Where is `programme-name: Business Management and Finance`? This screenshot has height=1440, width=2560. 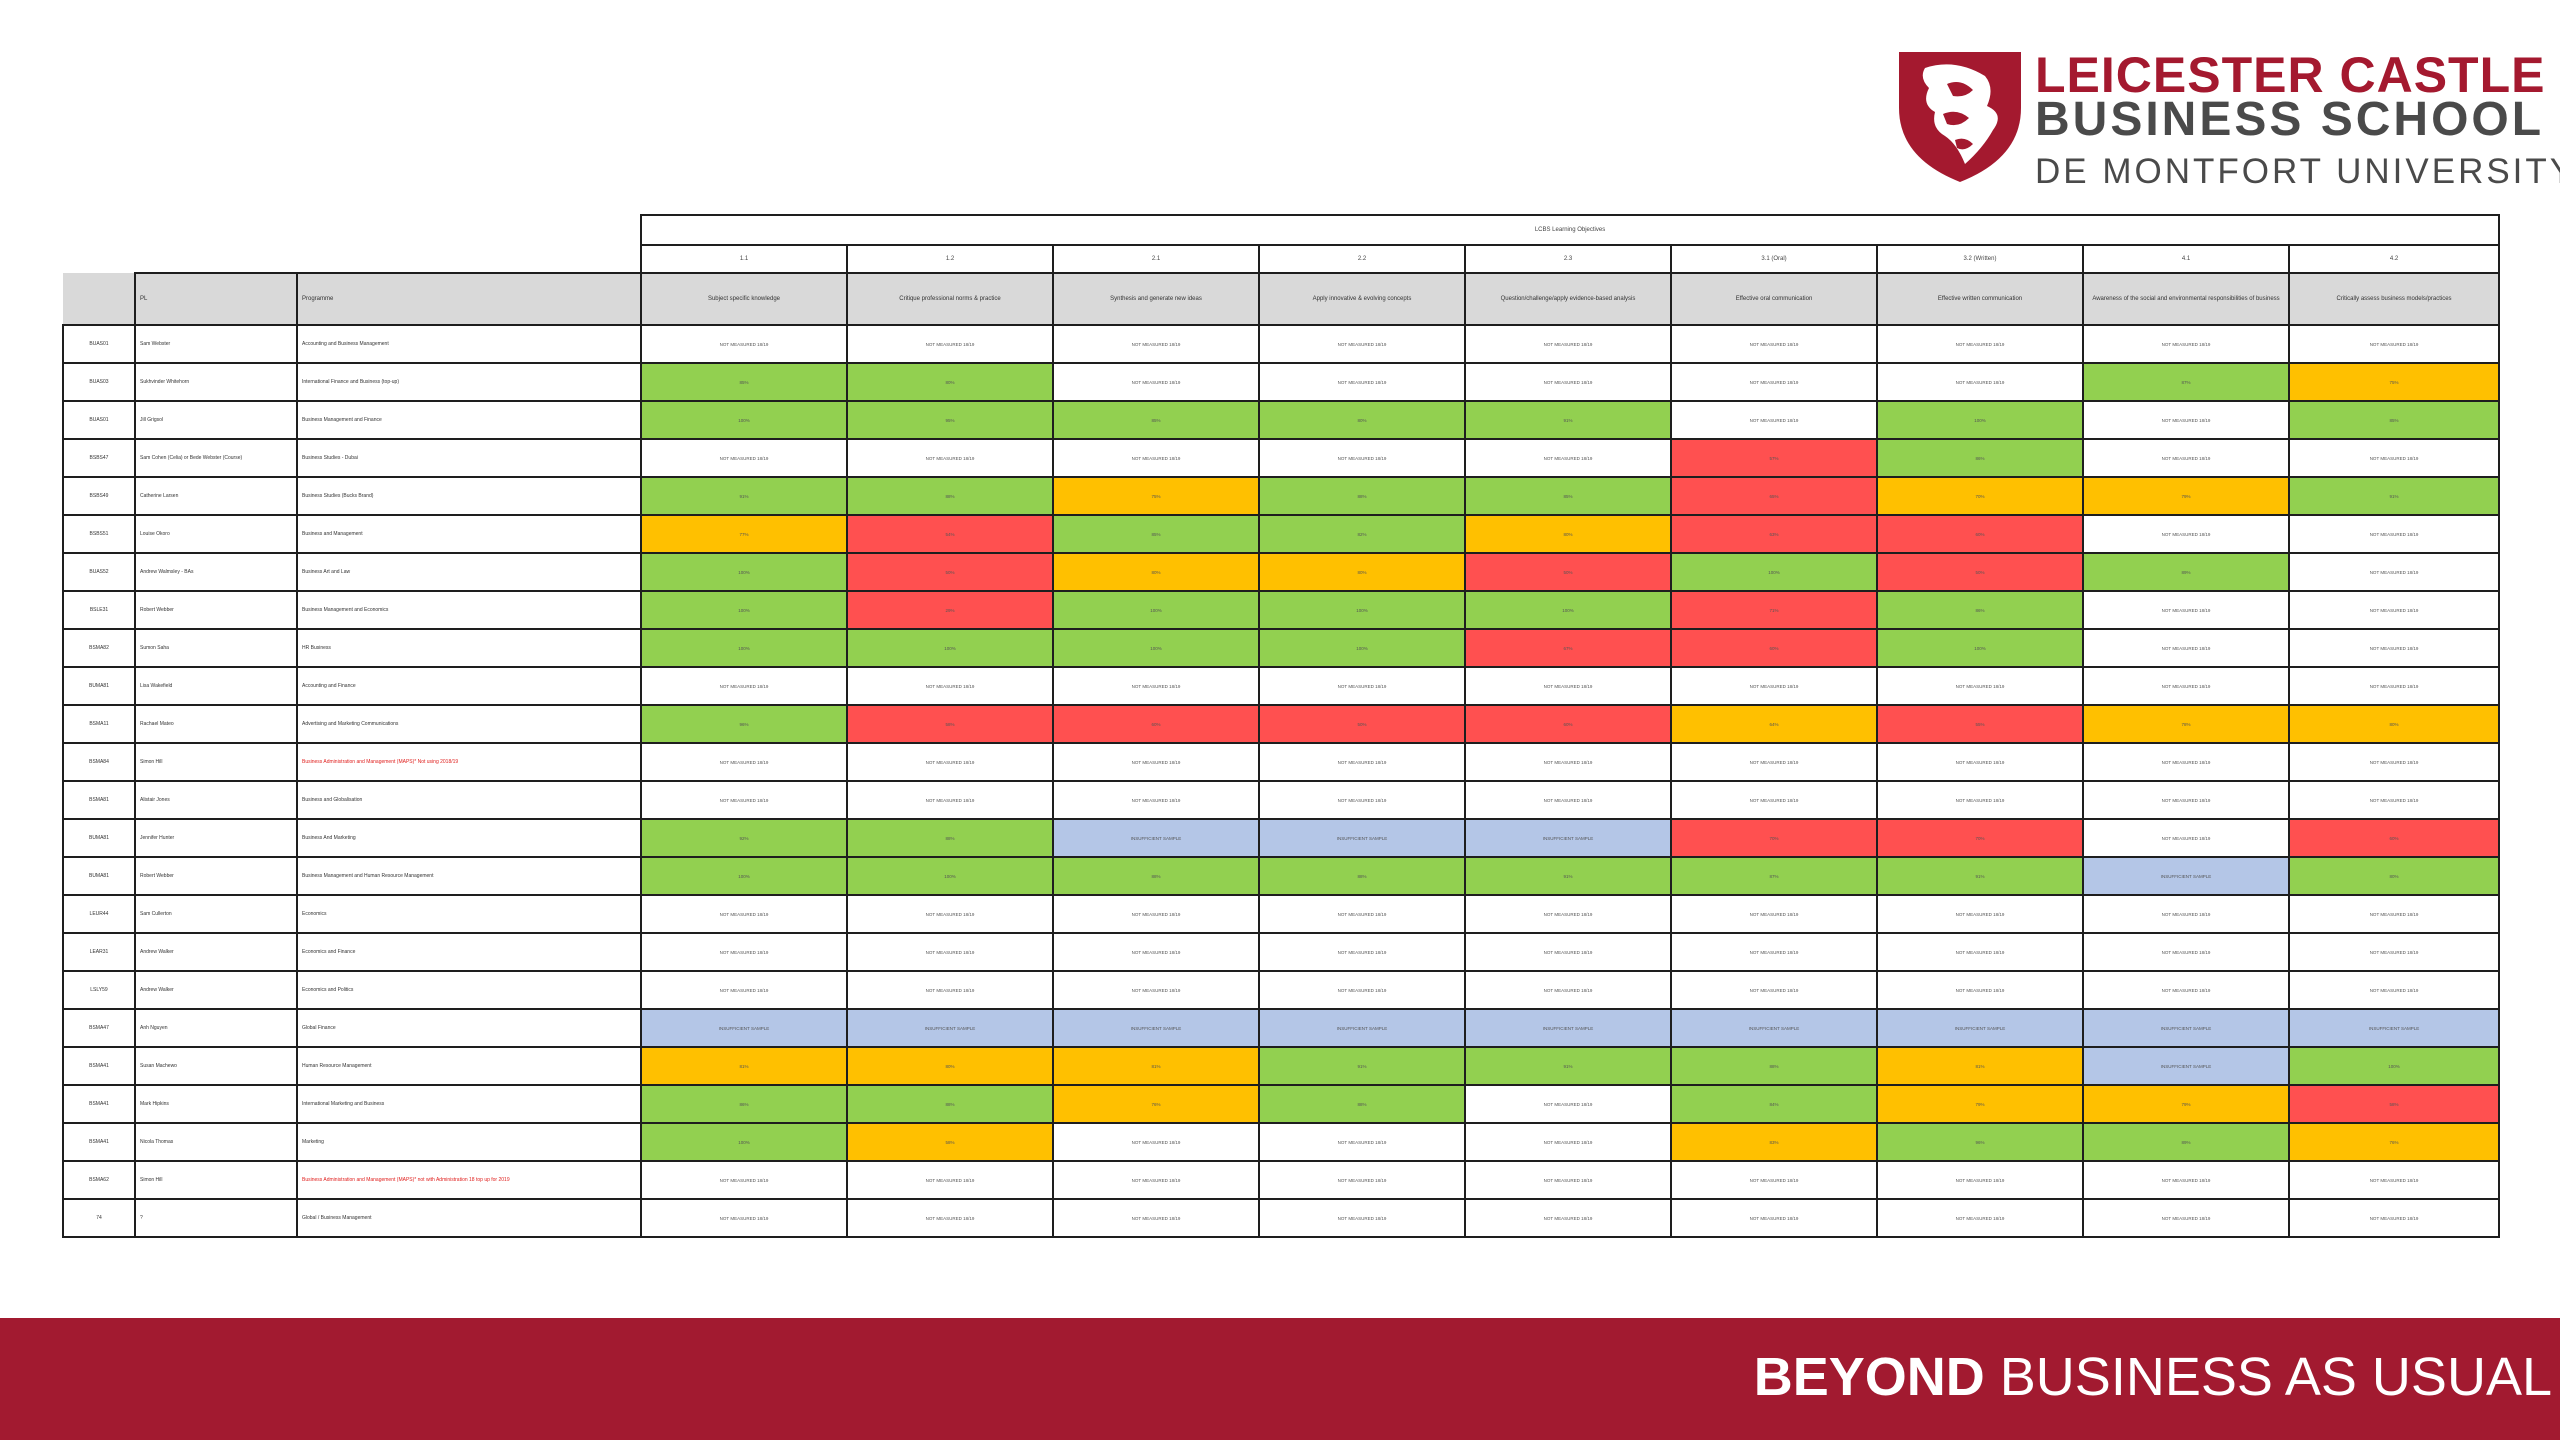 programme-name: Business Management and Finance is located at coordinates (469, 420).